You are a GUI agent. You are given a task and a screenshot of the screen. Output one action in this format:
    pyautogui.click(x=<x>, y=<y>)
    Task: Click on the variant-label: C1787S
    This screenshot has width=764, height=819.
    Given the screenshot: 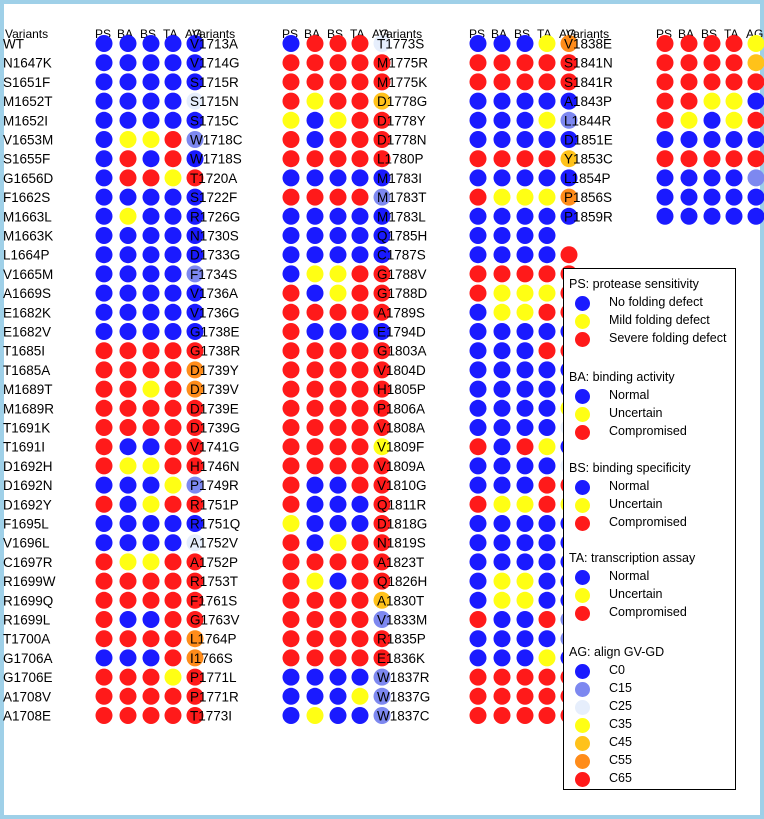 What is the action you would take?
    pyautogui.click(x=401, y=255)
    